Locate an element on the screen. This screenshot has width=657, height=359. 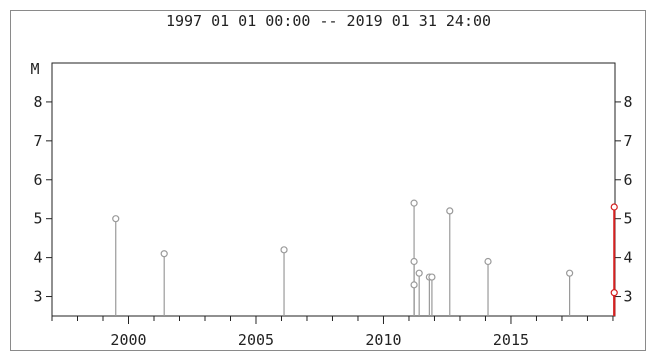
y-axis-label: M is located at coordinates (34, 69).